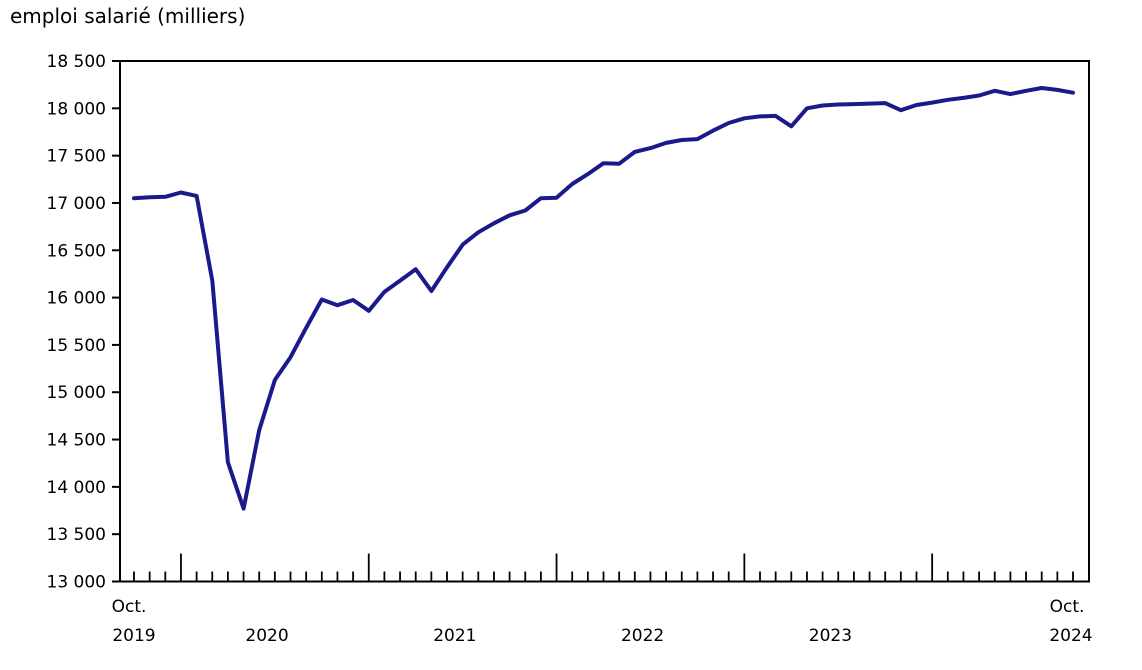 This screenshot has height=670, width=1142. Describe the element at coordinates (128, 16) in the screenshot. I see `chart-title: emploi salarié (milliers)` at that location.